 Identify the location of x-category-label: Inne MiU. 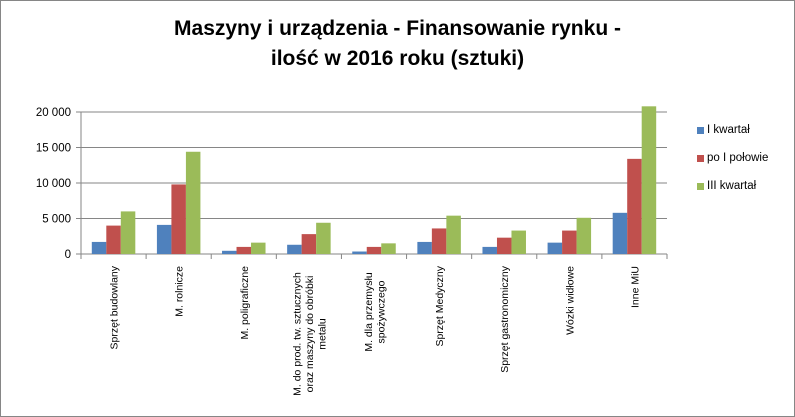
(635, 287).